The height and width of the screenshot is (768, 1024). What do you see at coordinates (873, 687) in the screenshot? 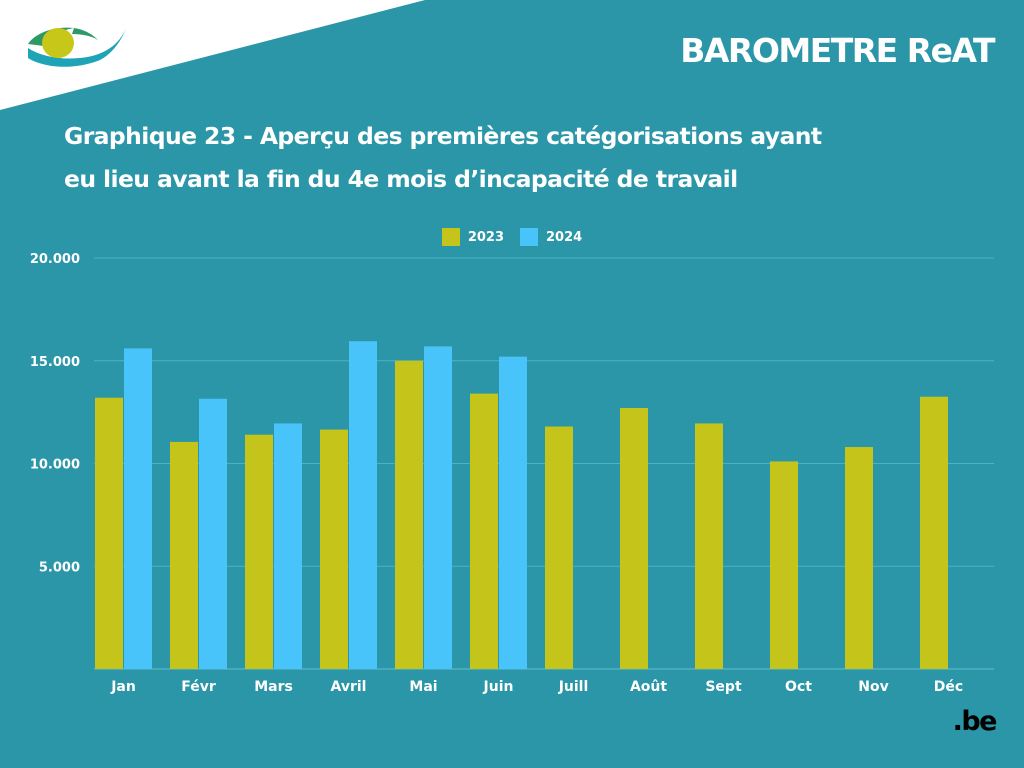
I see `x-tick-label: Nov` at bounding box center [873, 687].